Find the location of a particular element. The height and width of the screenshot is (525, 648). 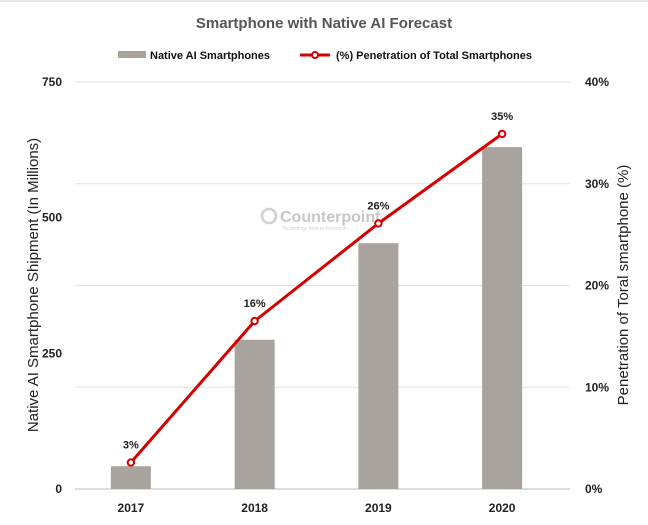

watermark-brand: Counterpoint is located at coordinates (330, 217).